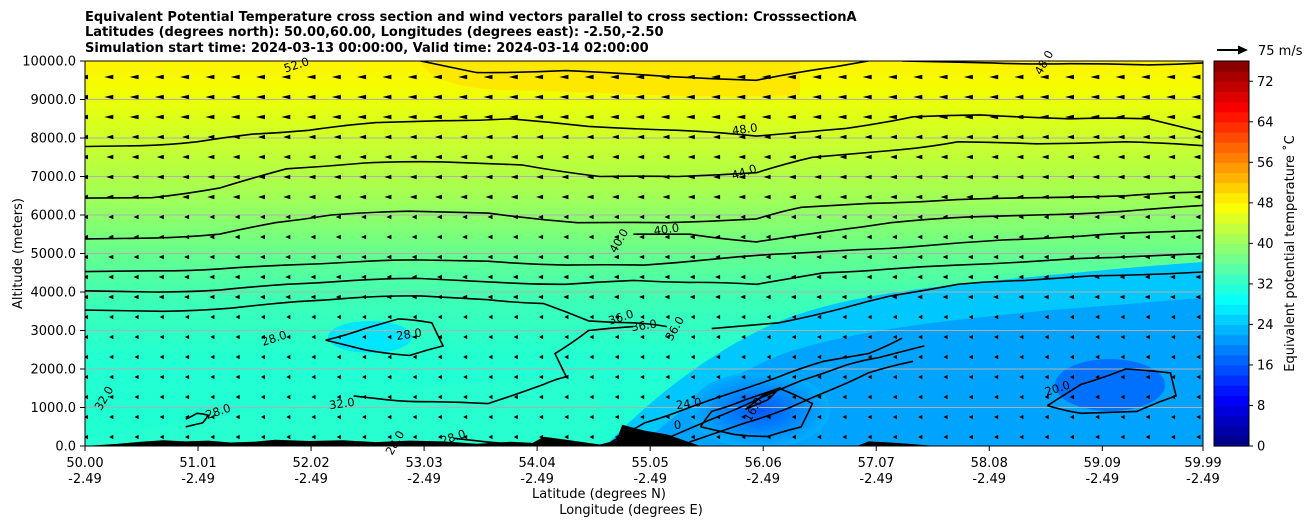 This screenshot has width=1308, height=530. What do you see at coordinates (54, 216) in the screenshot?
I see `y-tick-label: 6000.0` at bounding box center [54, 216].